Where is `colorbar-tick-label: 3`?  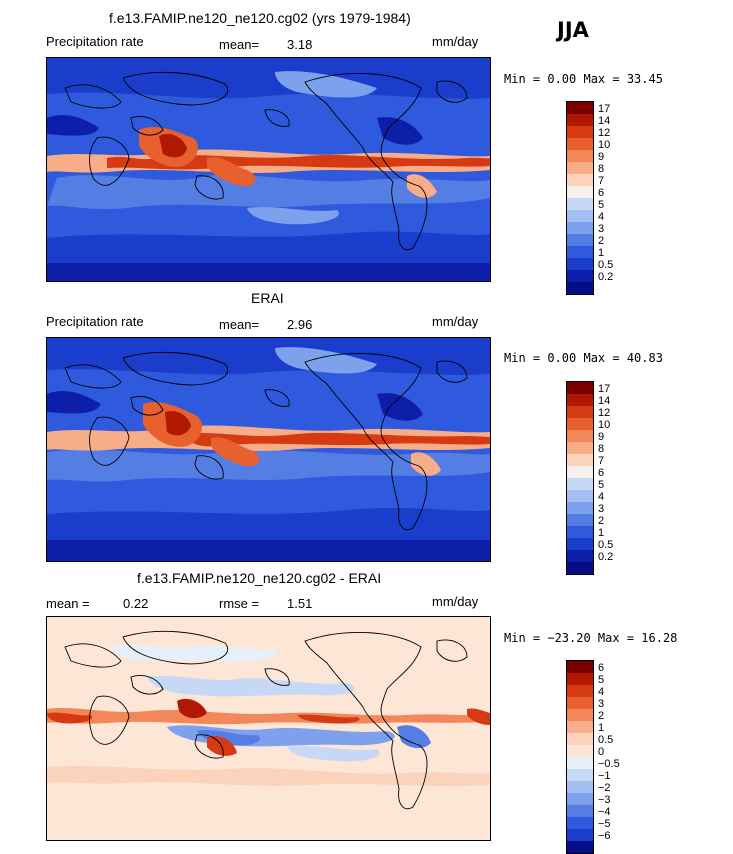 colorbar-tick-label: 3 is located at coordinates (601, 704).